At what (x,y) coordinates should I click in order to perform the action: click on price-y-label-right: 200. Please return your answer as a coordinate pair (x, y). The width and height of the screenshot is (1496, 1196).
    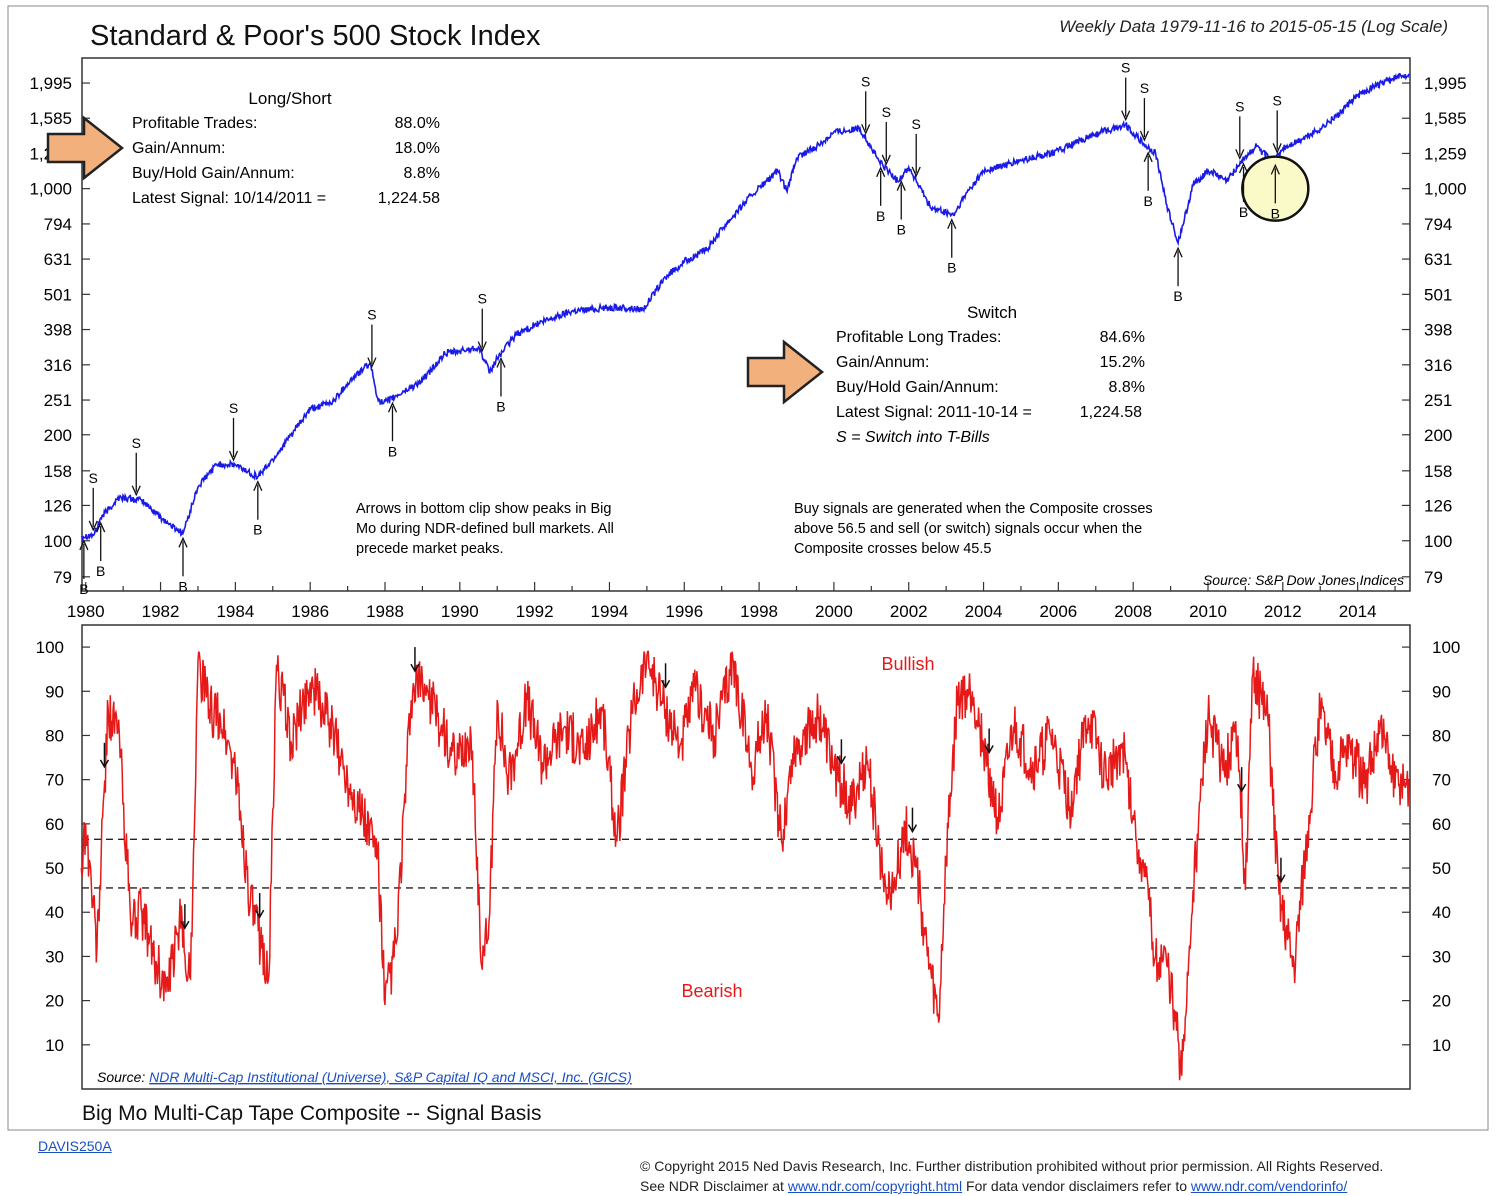
    Looking at the image, I should click on (1438, 435).